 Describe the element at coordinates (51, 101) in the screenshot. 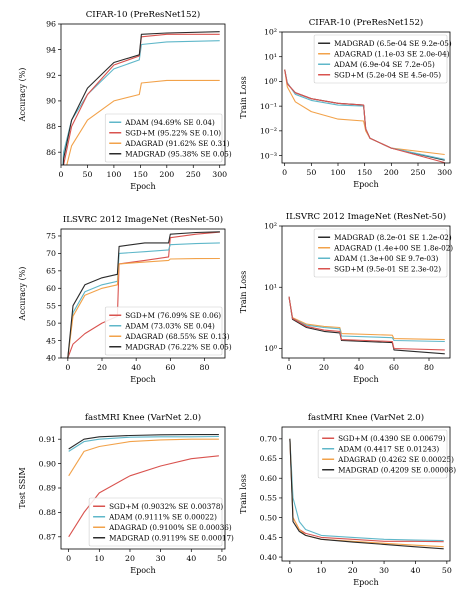

I see `y-tick-label: 90` at that location.